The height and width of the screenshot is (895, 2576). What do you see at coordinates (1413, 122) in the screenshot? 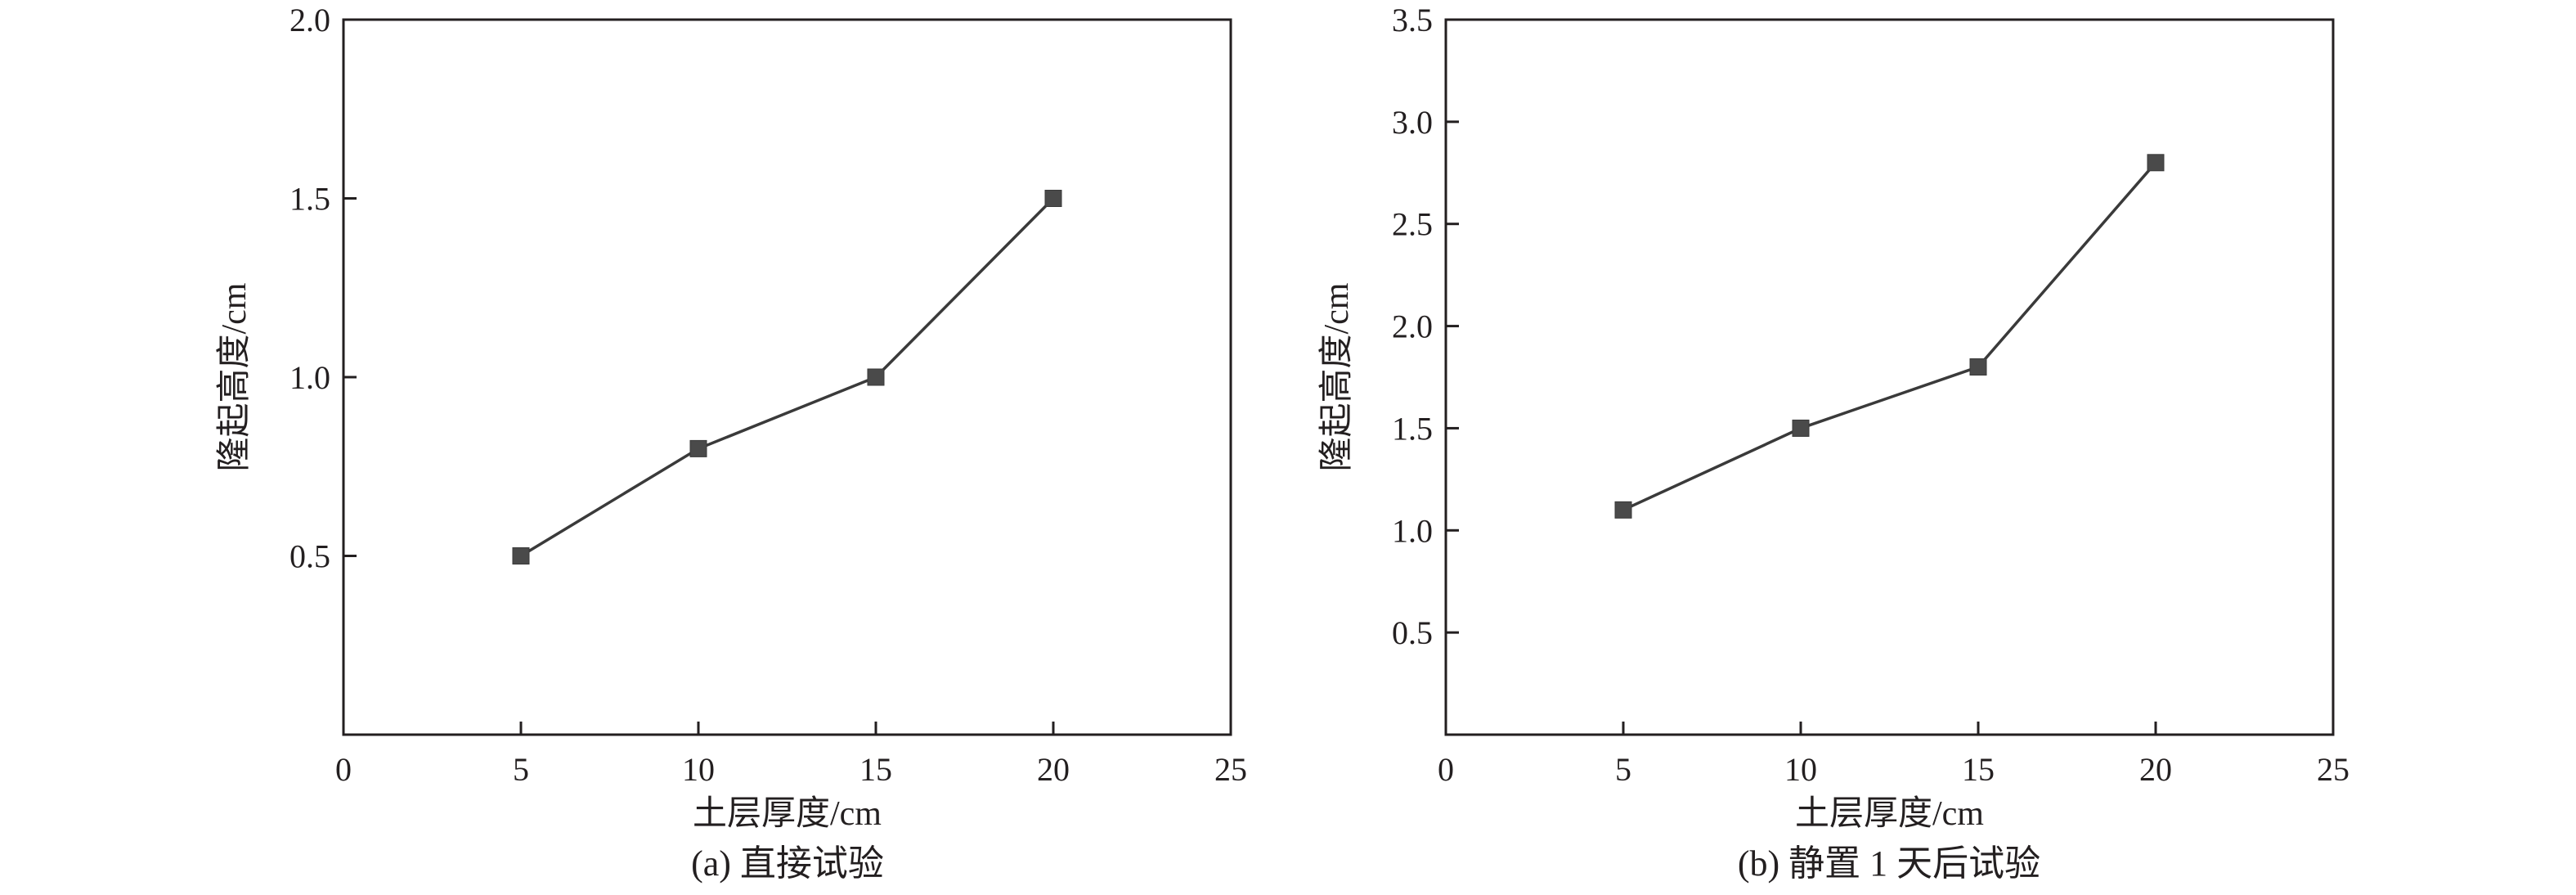
I see `y-tick-label: 3.0` at bounding box center [1413, 122].